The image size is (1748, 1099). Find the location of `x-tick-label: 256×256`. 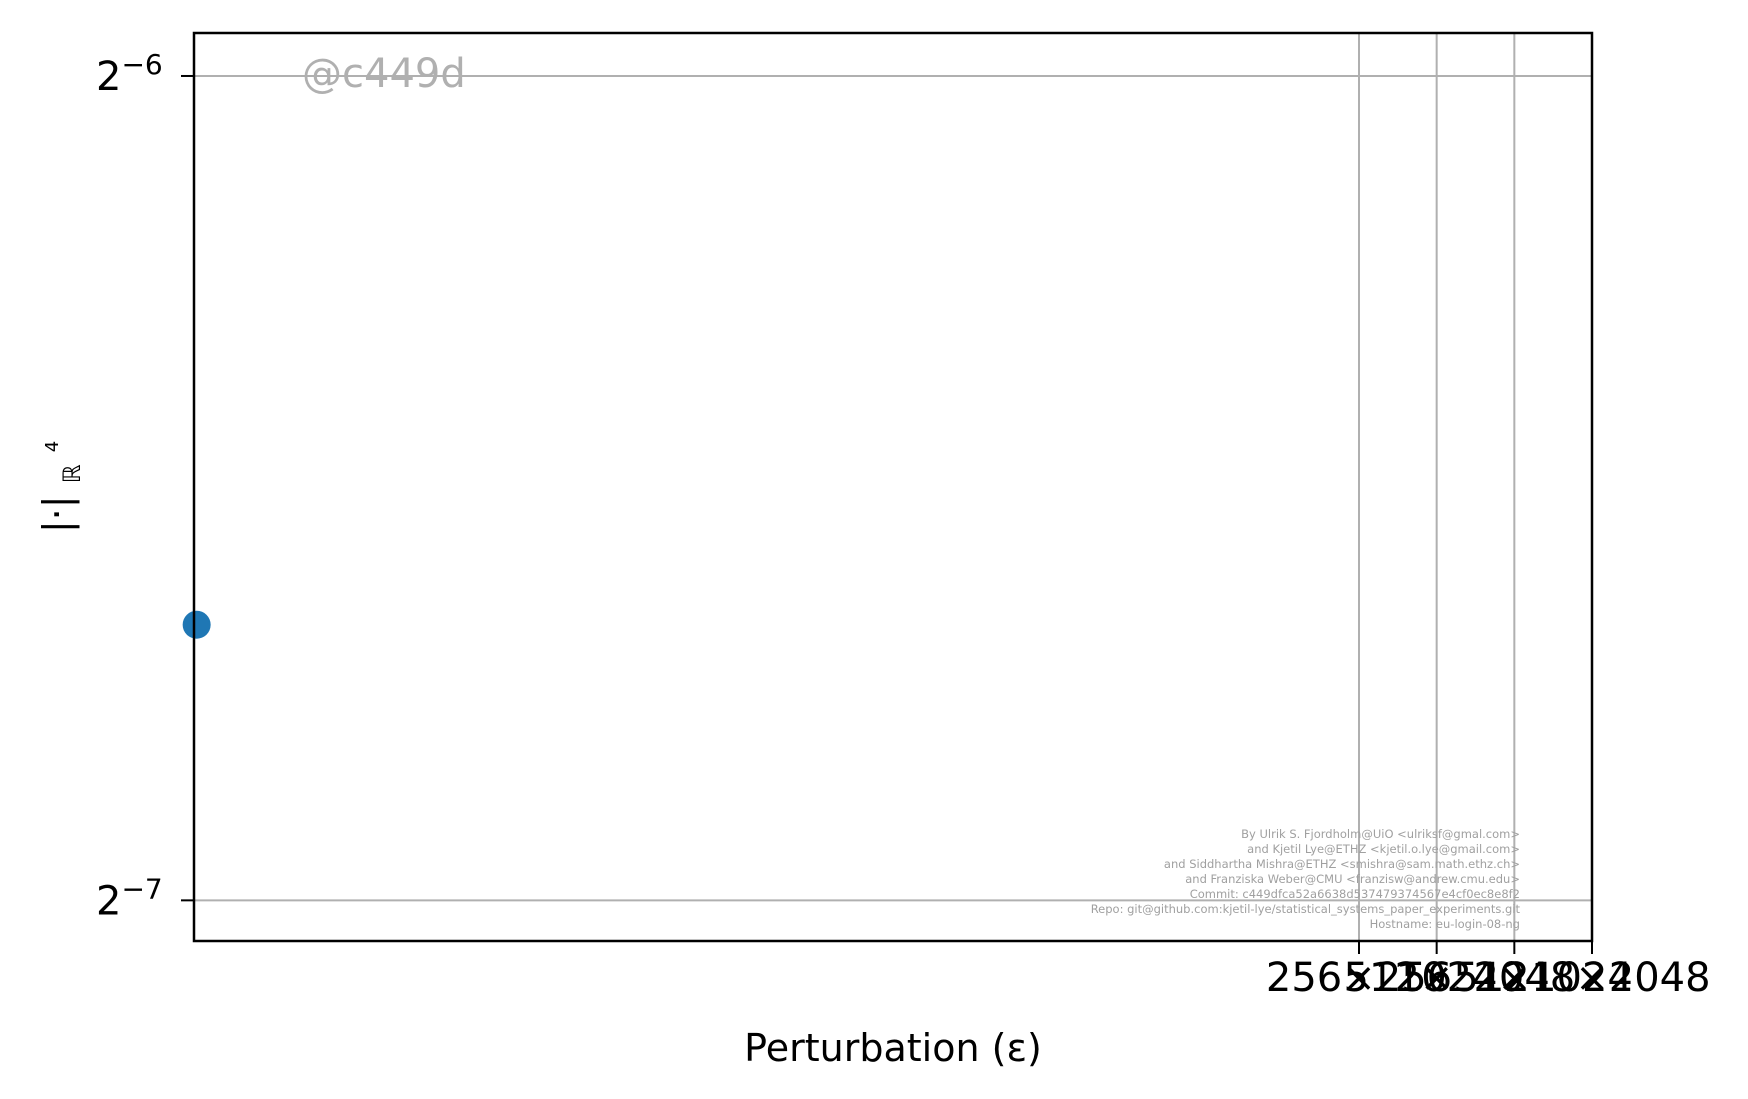

x-tick-label: 256×256 is located at coordinates (1359, 978).